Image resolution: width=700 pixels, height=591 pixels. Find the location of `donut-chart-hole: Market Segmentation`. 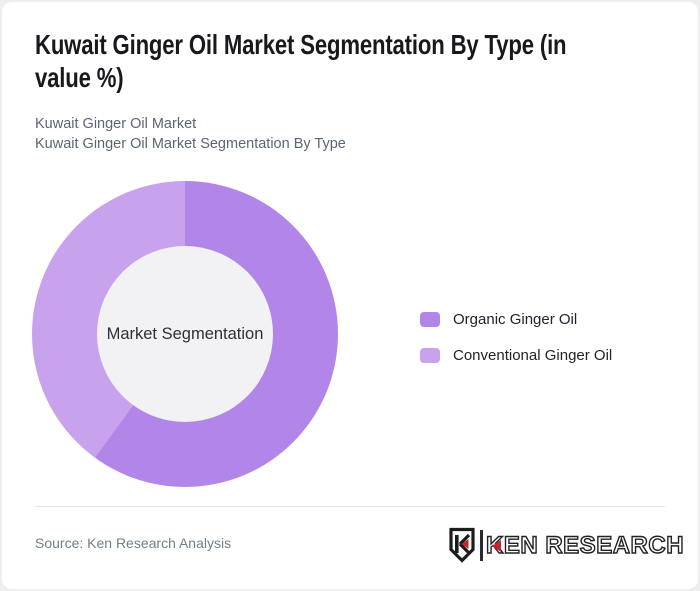

donut-chart-hole: Market Segmentation is located at coordinates (185, 334).